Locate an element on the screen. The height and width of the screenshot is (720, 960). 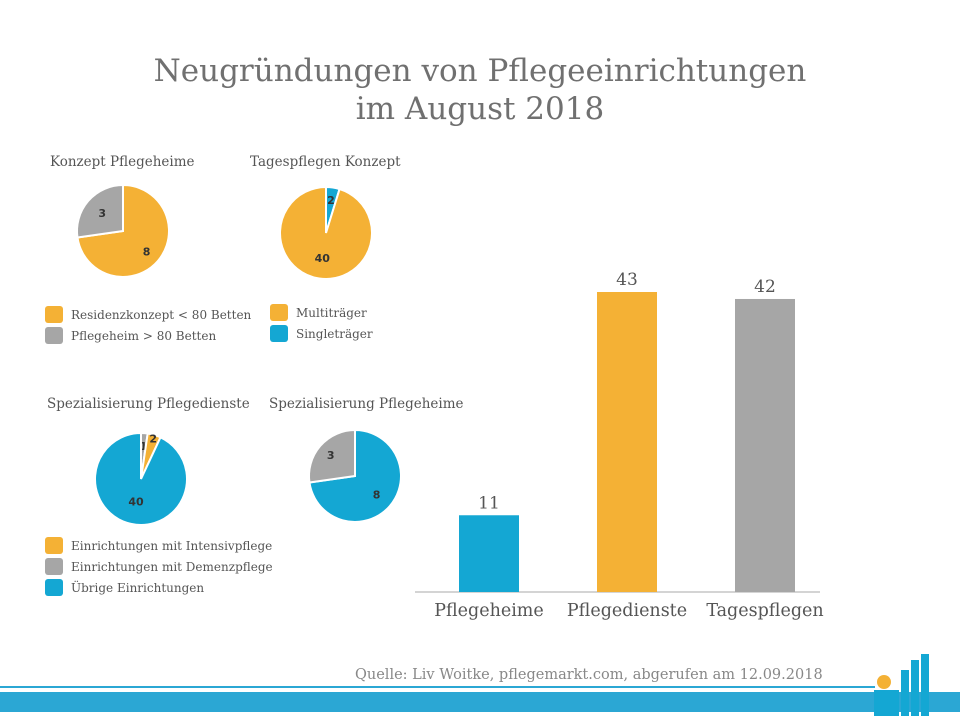
legend-label: Einrichtungen mit Demenzpflege is located at coordinates (172, 566).